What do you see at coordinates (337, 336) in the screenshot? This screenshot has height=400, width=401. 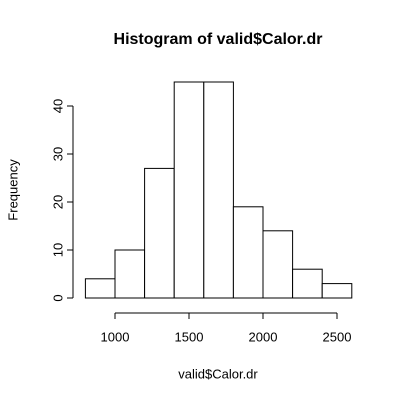 I see `x-tick-label: 2500` at bounding box center [337, 336].